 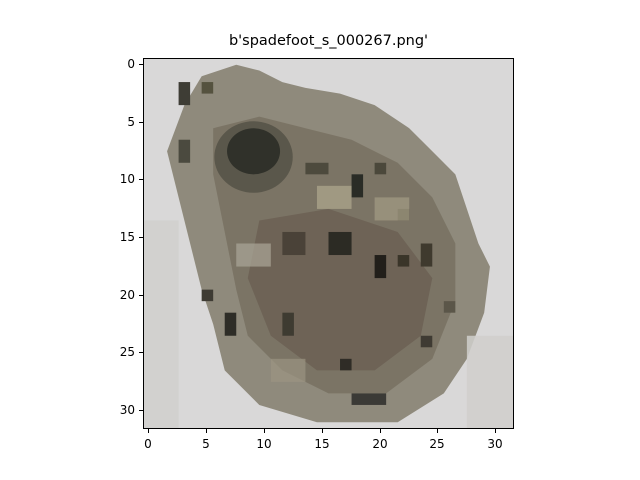 I want to click on x-tick-label: 10, so click(x=264, y=444).